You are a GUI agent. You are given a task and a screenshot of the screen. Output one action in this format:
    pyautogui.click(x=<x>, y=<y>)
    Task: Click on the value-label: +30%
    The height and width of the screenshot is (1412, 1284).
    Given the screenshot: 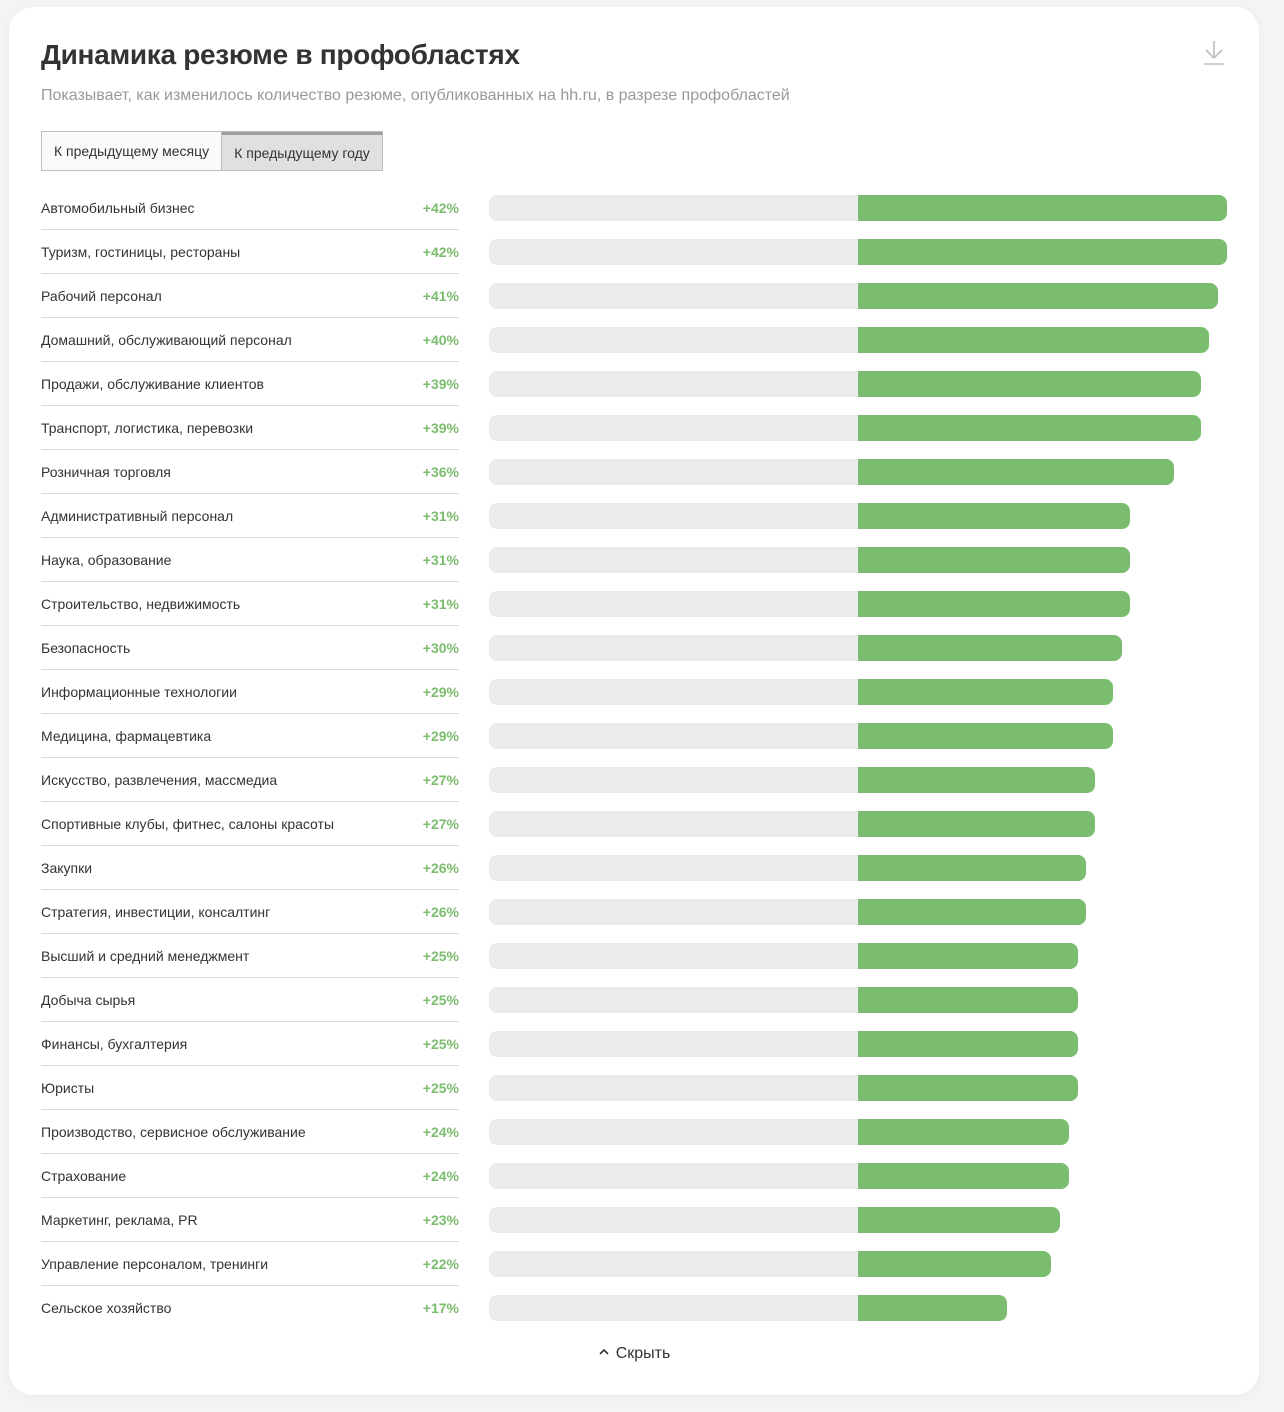 What is the action you would take?
    pyautogui.click(x=440, y=648)
    